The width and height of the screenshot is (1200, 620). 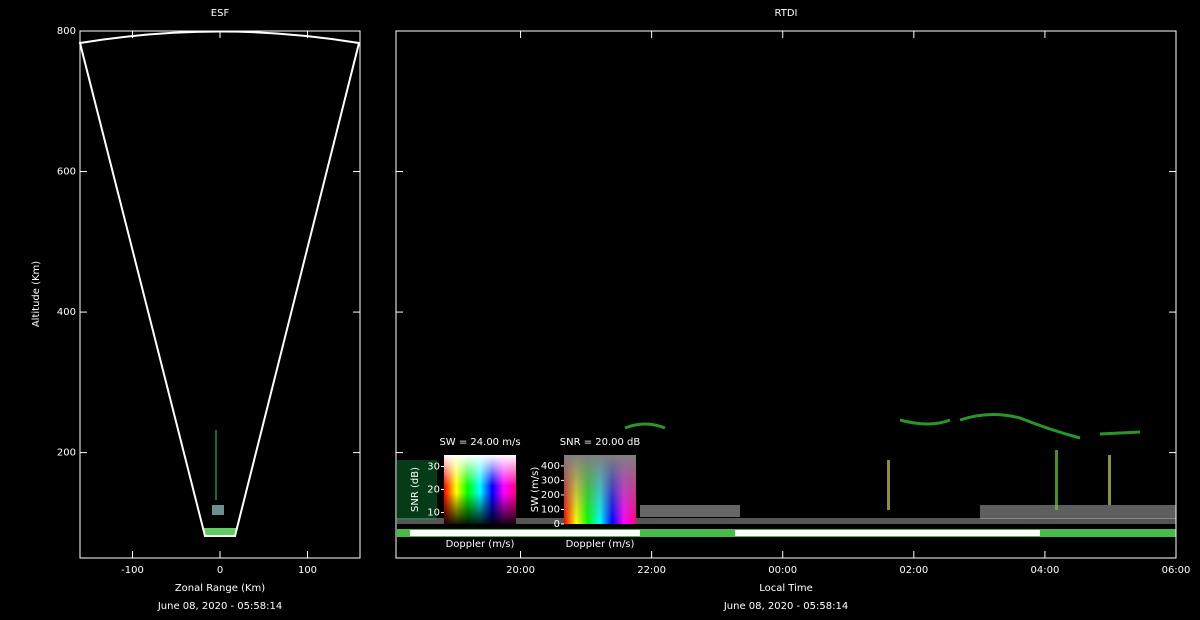 I want to click on x-tick-label: -100, so click(x=132, y=570).